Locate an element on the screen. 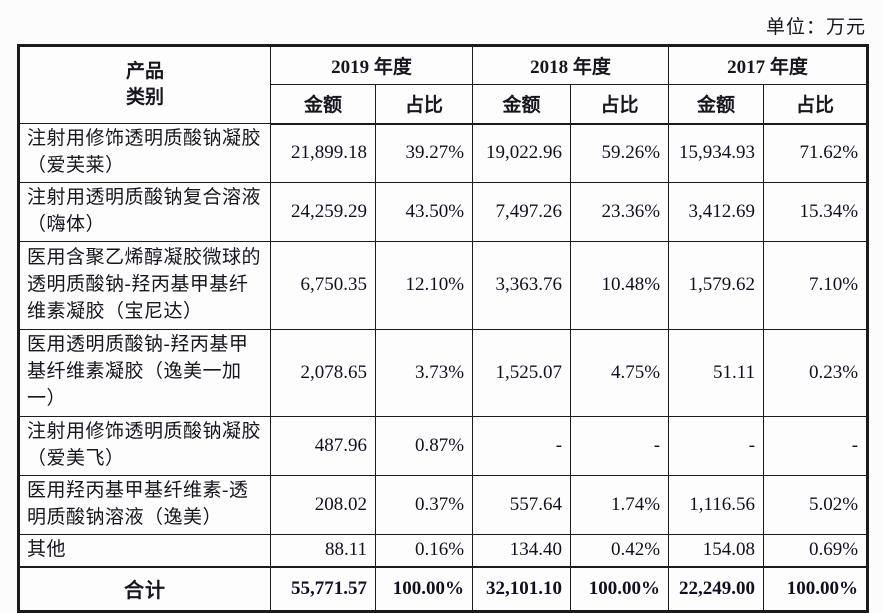  header-row-metrics: 金额 占比 金额 占比 金额 占比 is located at coordinates (444, 104).